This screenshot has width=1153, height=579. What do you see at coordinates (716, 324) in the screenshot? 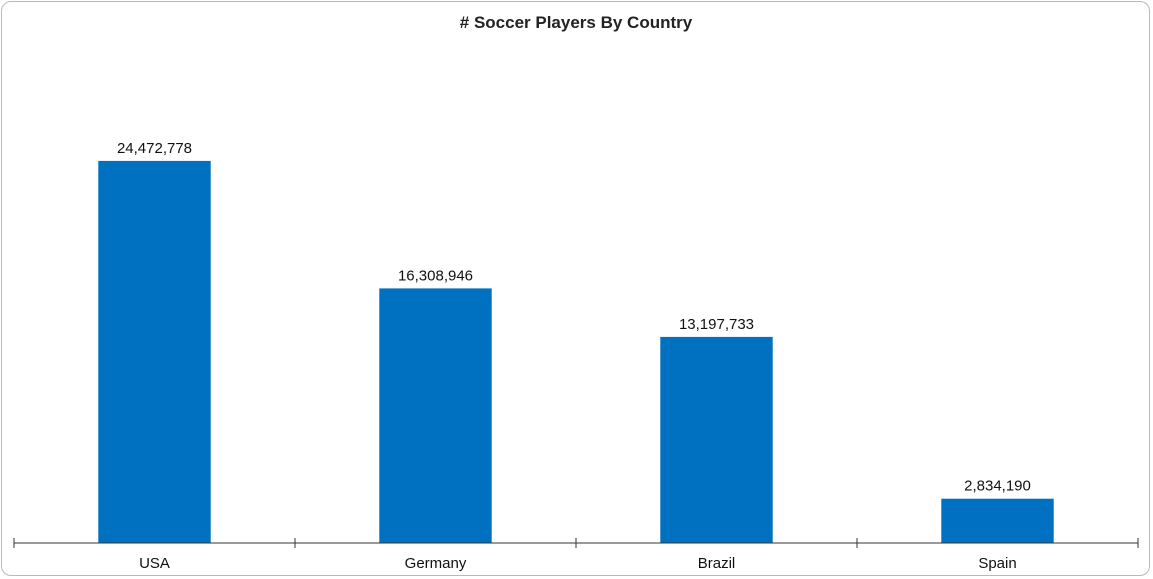
I see `data-label-brazil: 13,197,733` at bounding box center [716, 324].